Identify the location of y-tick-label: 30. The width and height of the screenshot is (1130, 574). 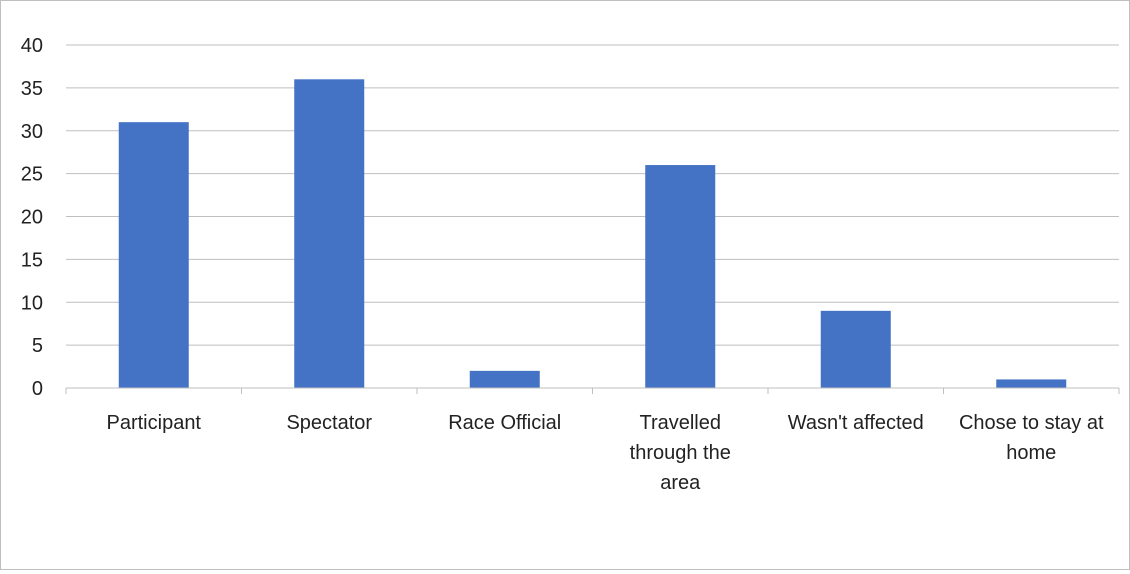
(32, 132).